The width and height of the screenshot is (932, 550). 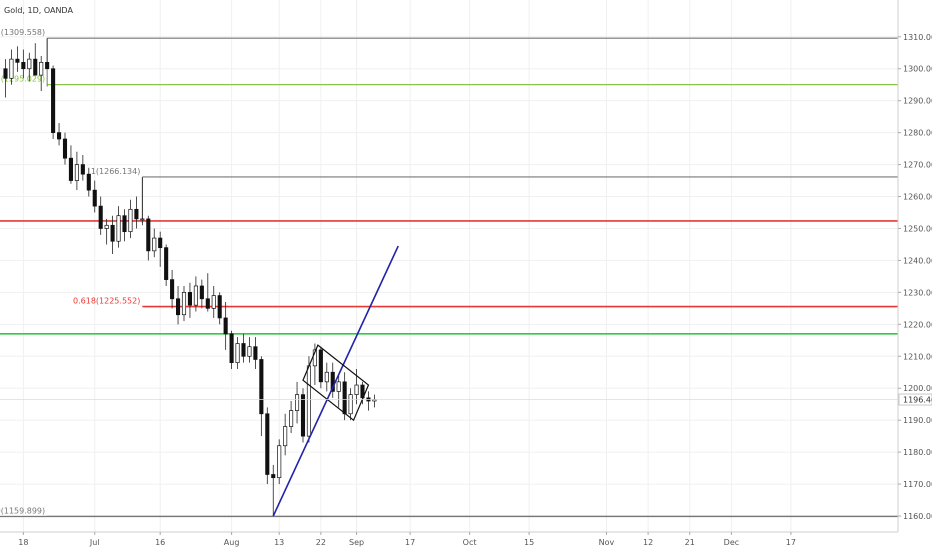 I want to click on price-tick-label: 1230.000, so click(x=917, y=292).